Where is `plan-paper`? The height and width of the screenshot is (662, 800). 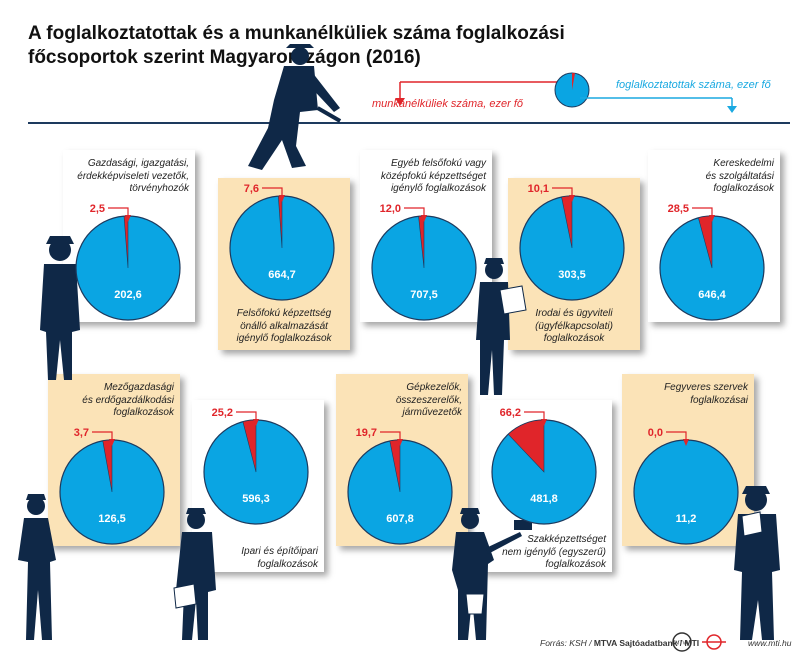 plan-paper is located at coordinates (513, 300).